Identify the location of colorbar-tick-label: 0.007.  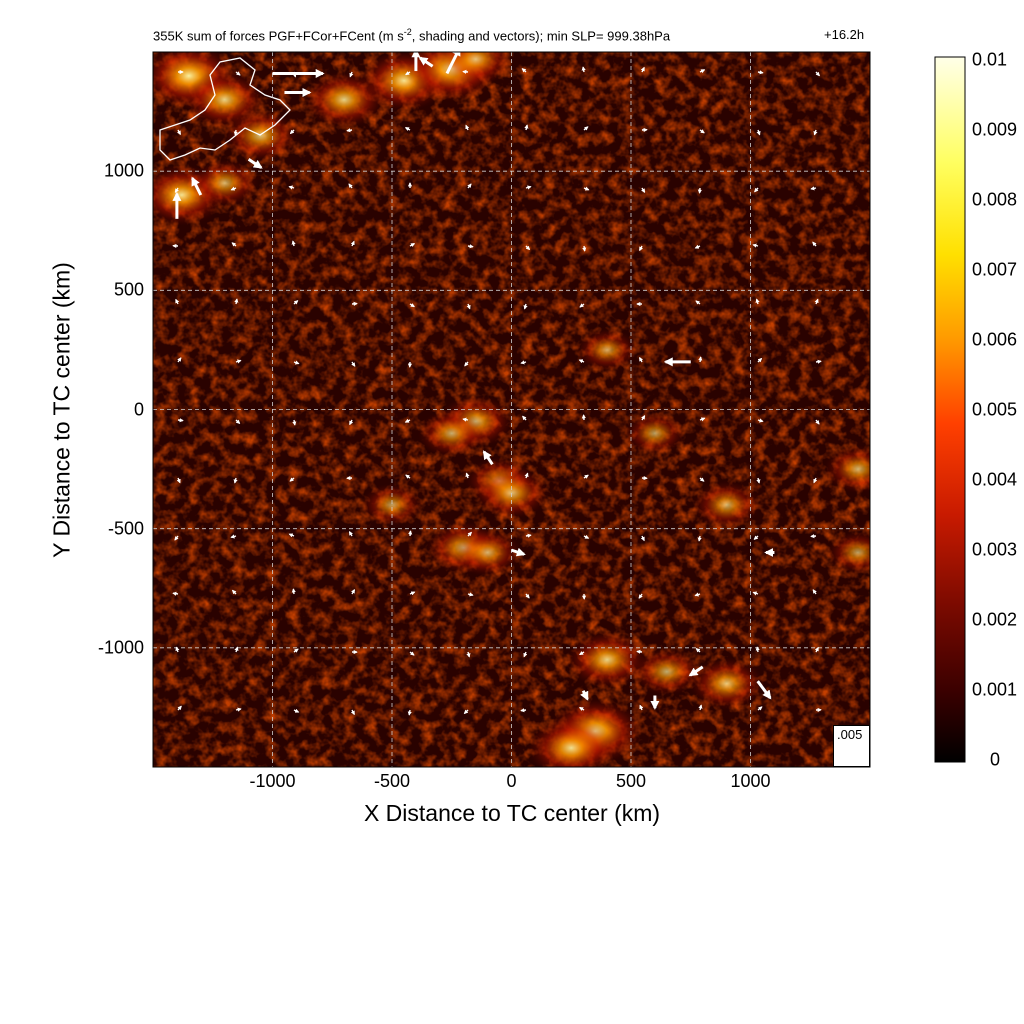
(995, 269).